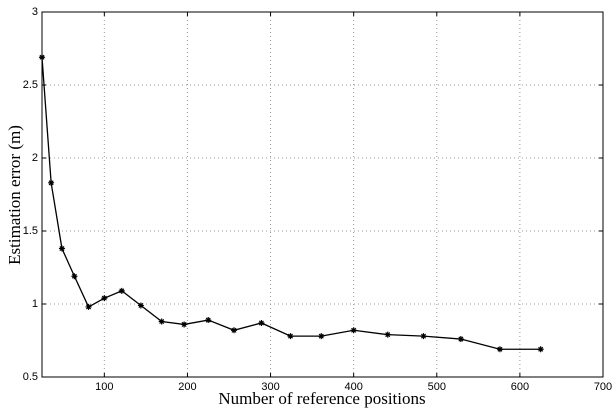  I want to click on y-tick-label: 3, so click(35, 12).